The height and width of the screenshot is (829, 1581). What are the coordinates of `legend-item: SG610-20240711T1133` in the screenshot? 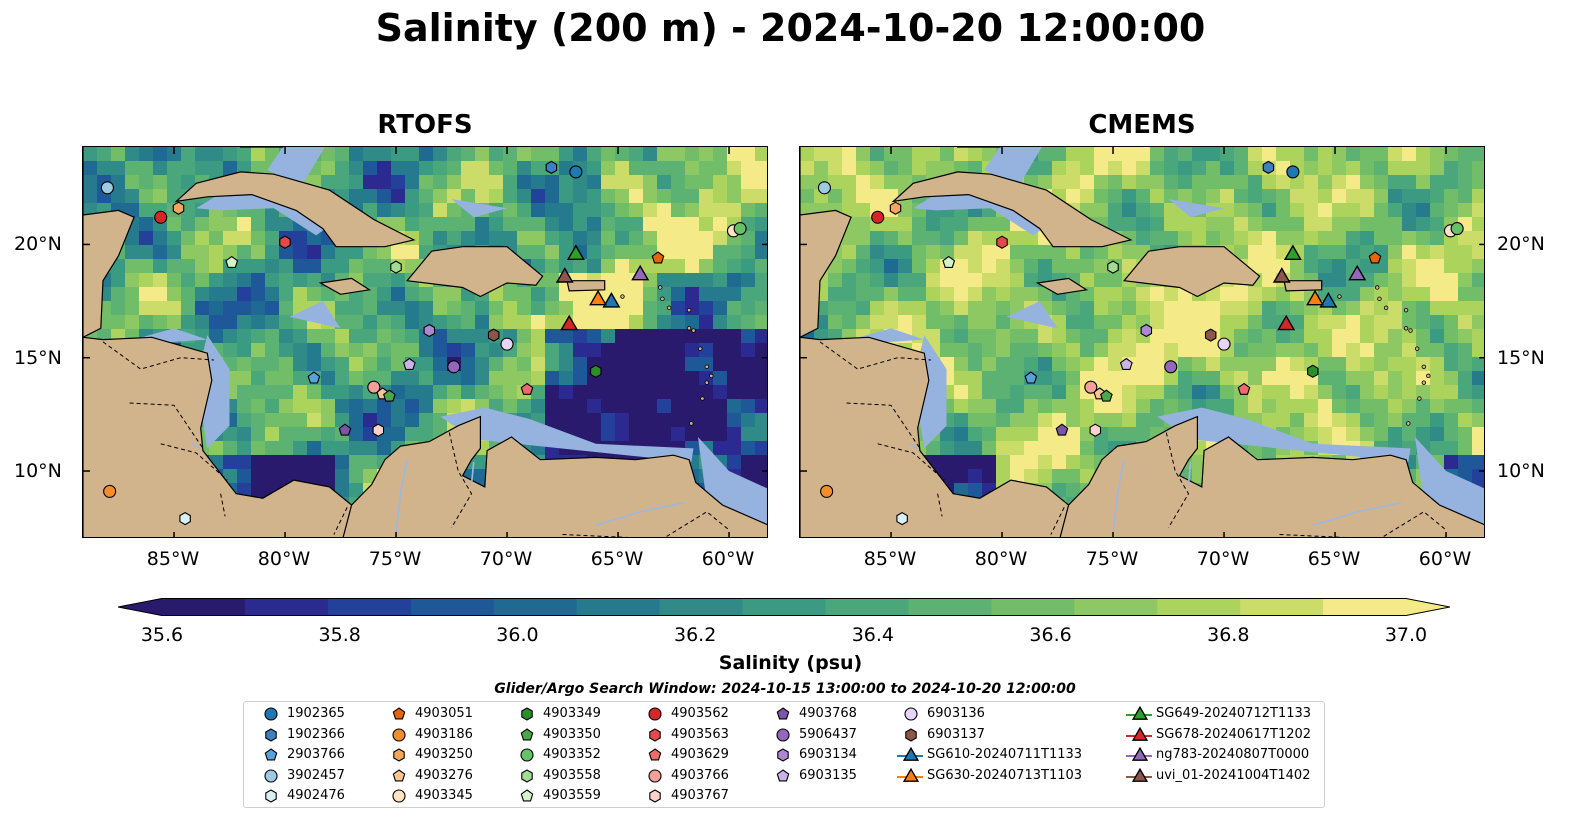 It's located at (990, 755).